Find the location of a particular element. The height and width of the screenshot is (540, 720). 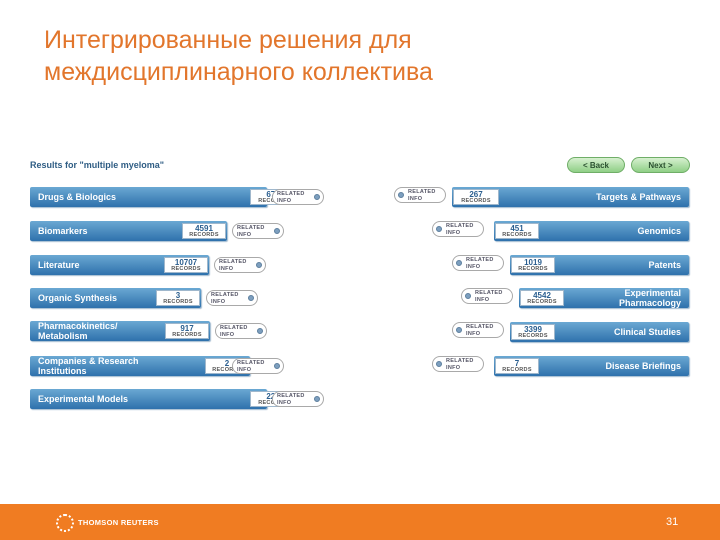

category-label: Literature is located at coordinates (59, 265).